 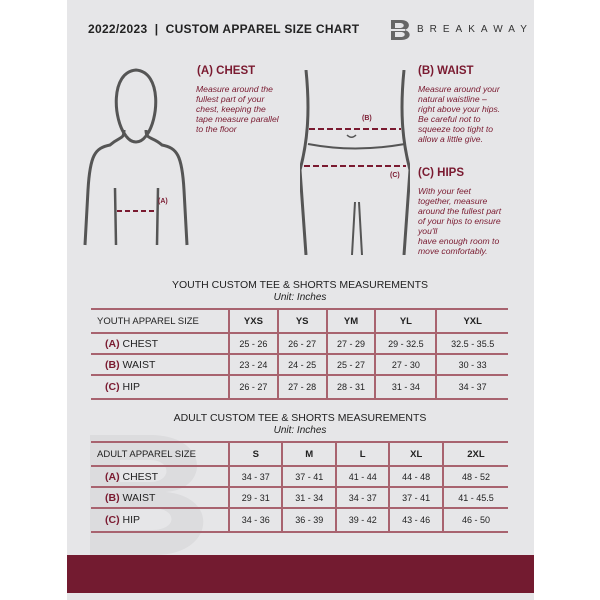 I want to click on cell: 39 - 42, so click(x=362, y=520).